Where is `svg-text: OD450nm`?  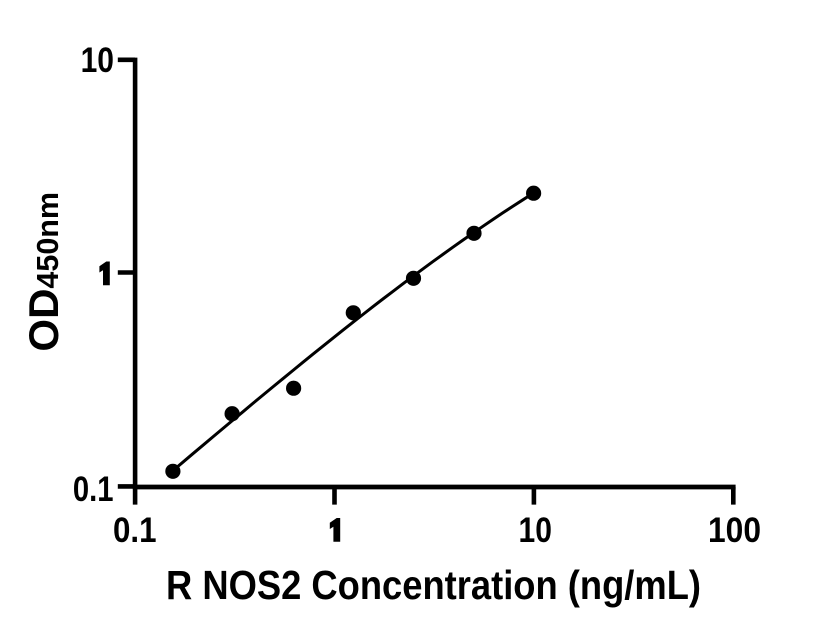
svg-text: OD450nm is located at coordinates (43, 272).